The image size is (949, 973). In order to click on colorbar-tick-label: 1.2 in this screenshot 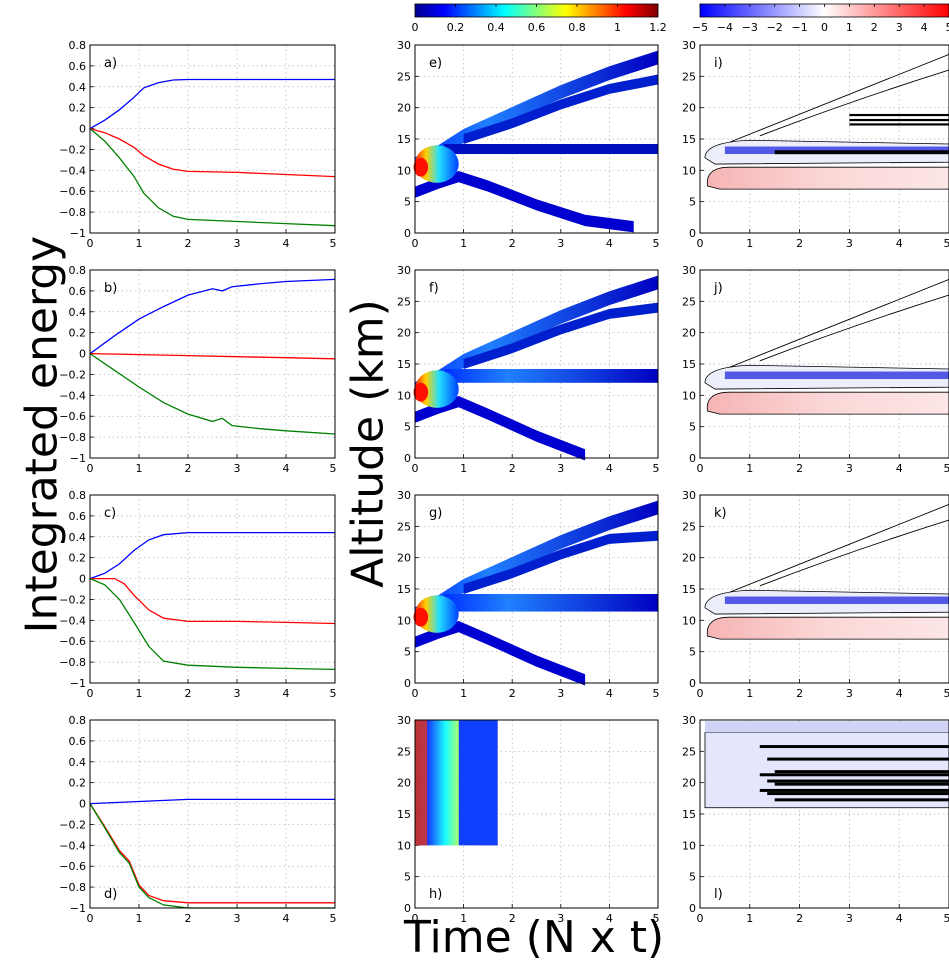, I will do `click(658, 27)`.